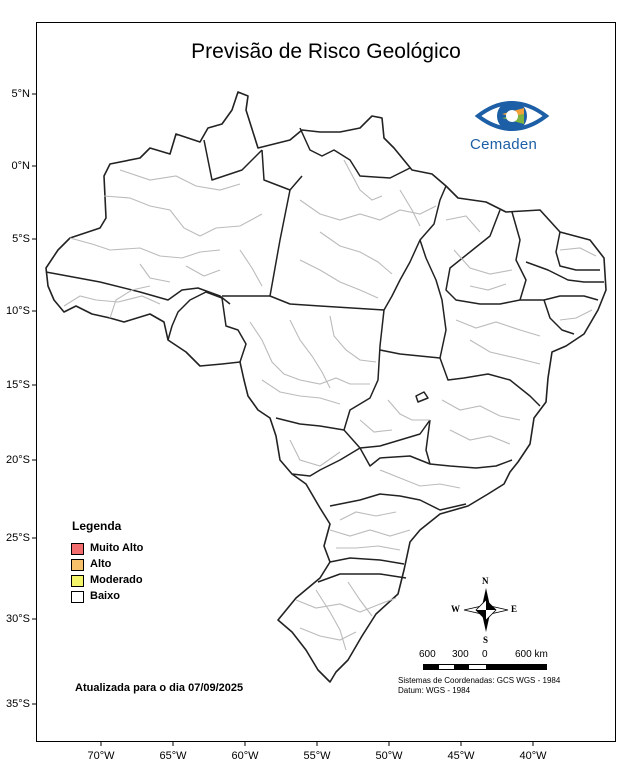 The image size is (626, 768). I want to click on lon-label-60w: 60°W, so click(245, 756).